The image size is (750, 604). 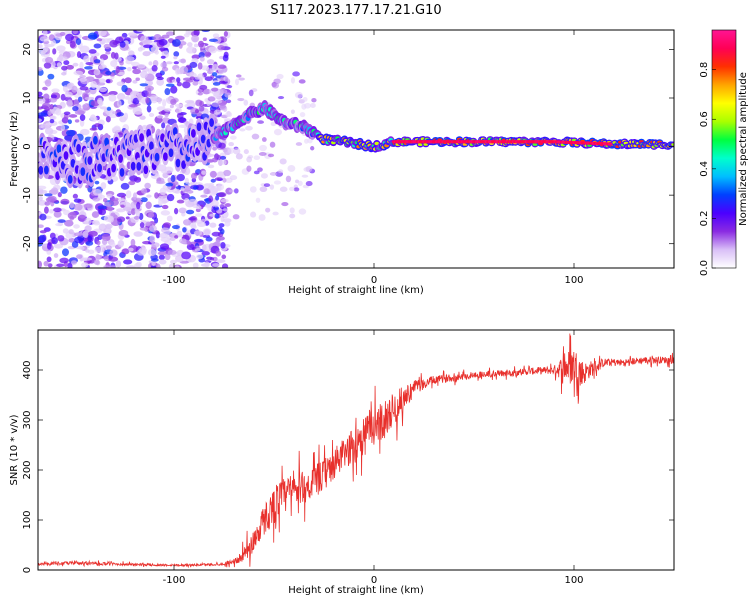 I want to click on colorbar-tick-label: 0.8, so click(x=704, y=70).